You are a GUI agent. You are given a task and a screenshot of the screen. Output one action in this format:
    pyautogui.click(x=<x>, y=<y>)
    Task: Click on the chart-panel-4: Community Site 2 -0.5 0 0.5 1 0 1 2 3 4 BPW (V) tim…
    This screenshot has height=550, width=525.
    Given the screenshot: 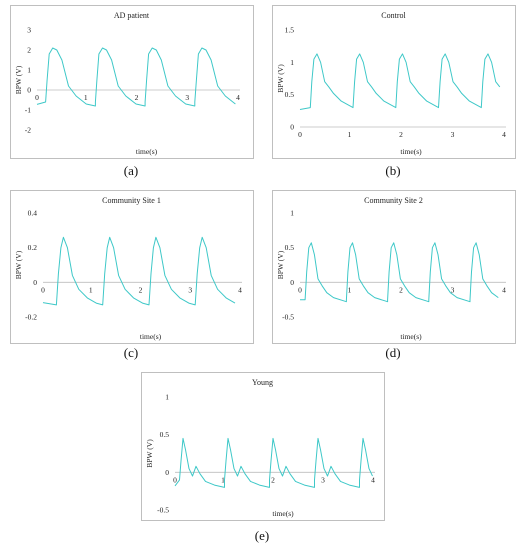 What is the action you would take?
    pyautogui.click(x=394, y=275)
    